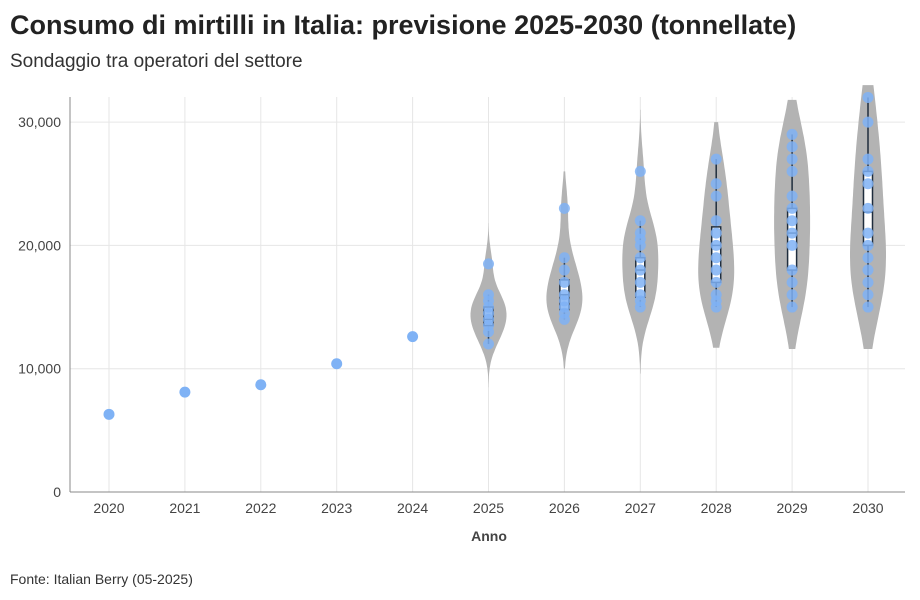 The image size is (920, 600). Describe the element at coordinates (412, 508) in the screenshot. I see `x-tick-label: 2024` at that location.